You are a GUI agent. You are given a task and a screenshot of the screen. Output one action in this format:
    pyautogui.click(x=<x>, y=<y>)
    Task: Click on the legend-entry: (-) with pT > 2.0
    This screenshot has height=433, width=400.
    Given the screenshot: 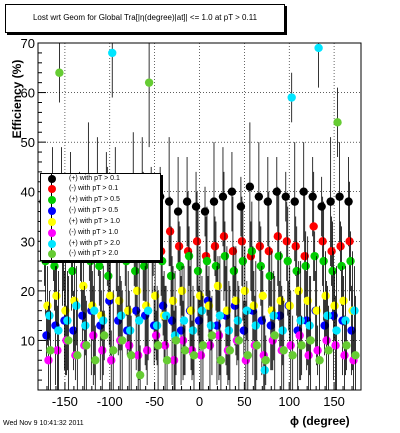 What is the action you would take?
    pyautogui.click(x=100, y=254)
    